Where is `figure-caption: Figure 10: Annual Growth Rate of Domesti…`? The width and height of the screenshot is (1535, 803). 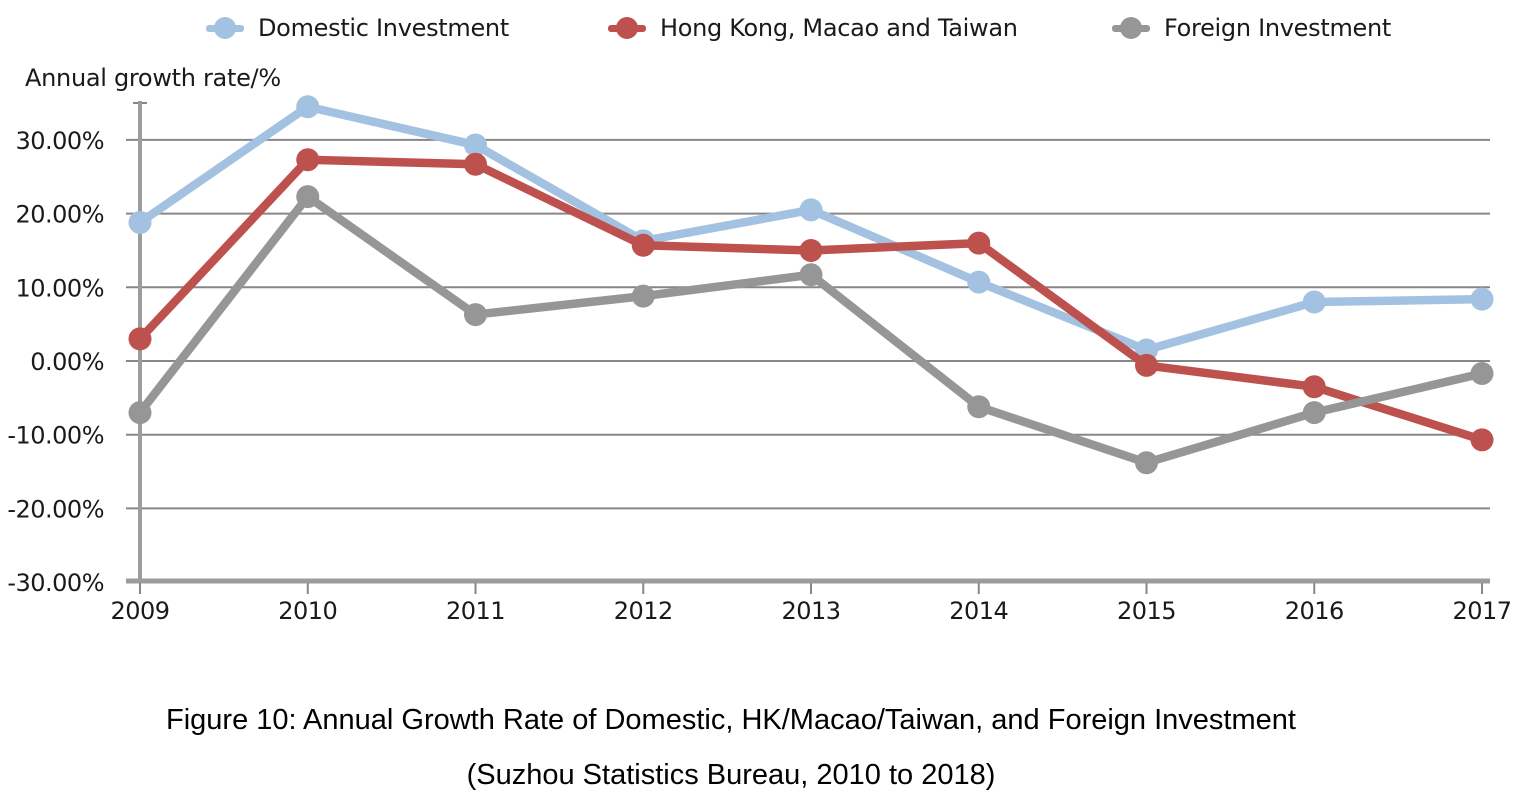 figure-caption: Figure 10: Annual Growth Rate of Domesti… is located at coordinates (731, 748).